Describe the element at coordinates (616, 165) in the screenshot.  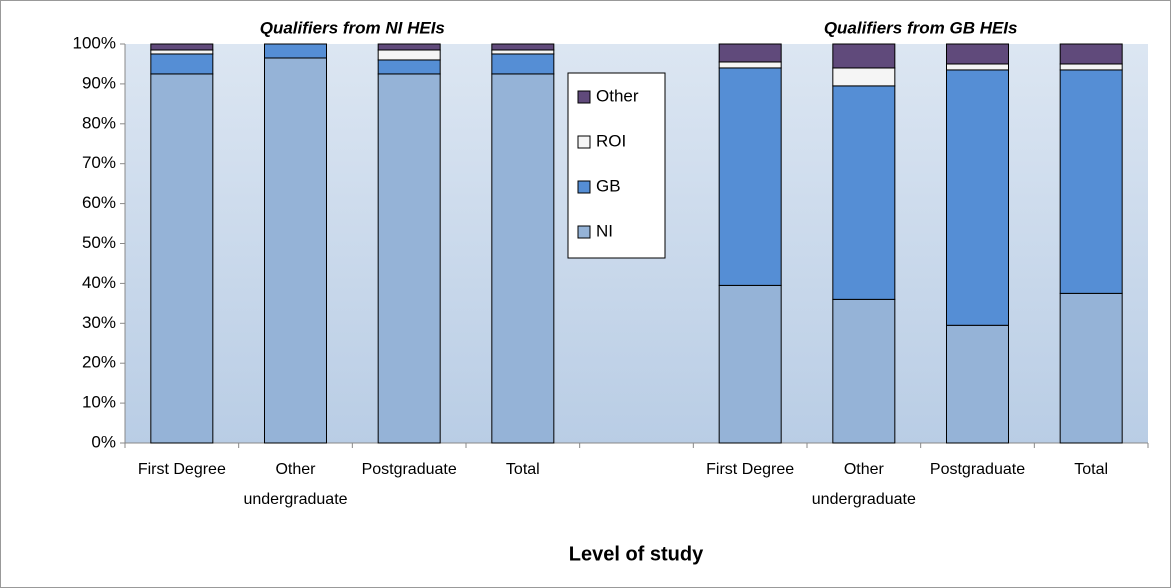
I see `legend: Other ROI GB NI` at that location.